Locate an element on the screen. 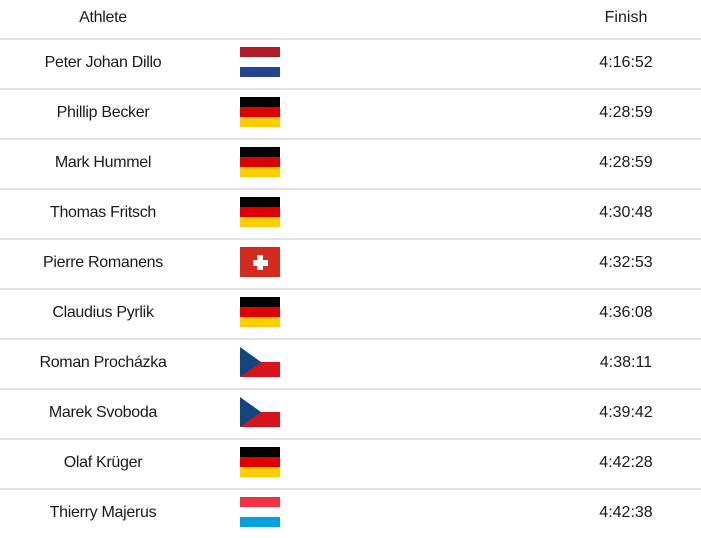  finish-column-header: Finish is located at coordinates (626, 17).